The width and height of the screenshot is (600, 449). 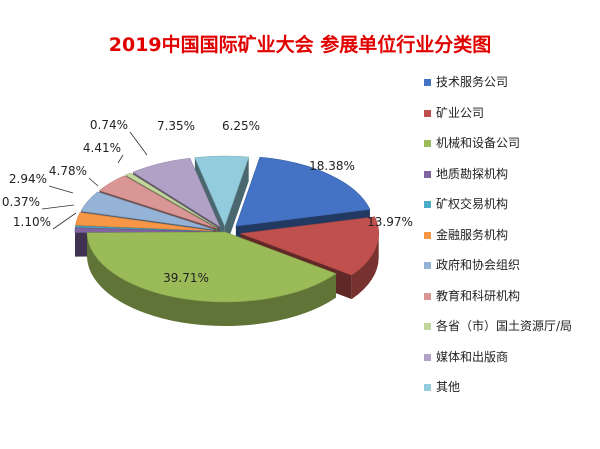 I want to click on legend-label: 各省（市）国土资源厅/局, so click(x=504, y=326).